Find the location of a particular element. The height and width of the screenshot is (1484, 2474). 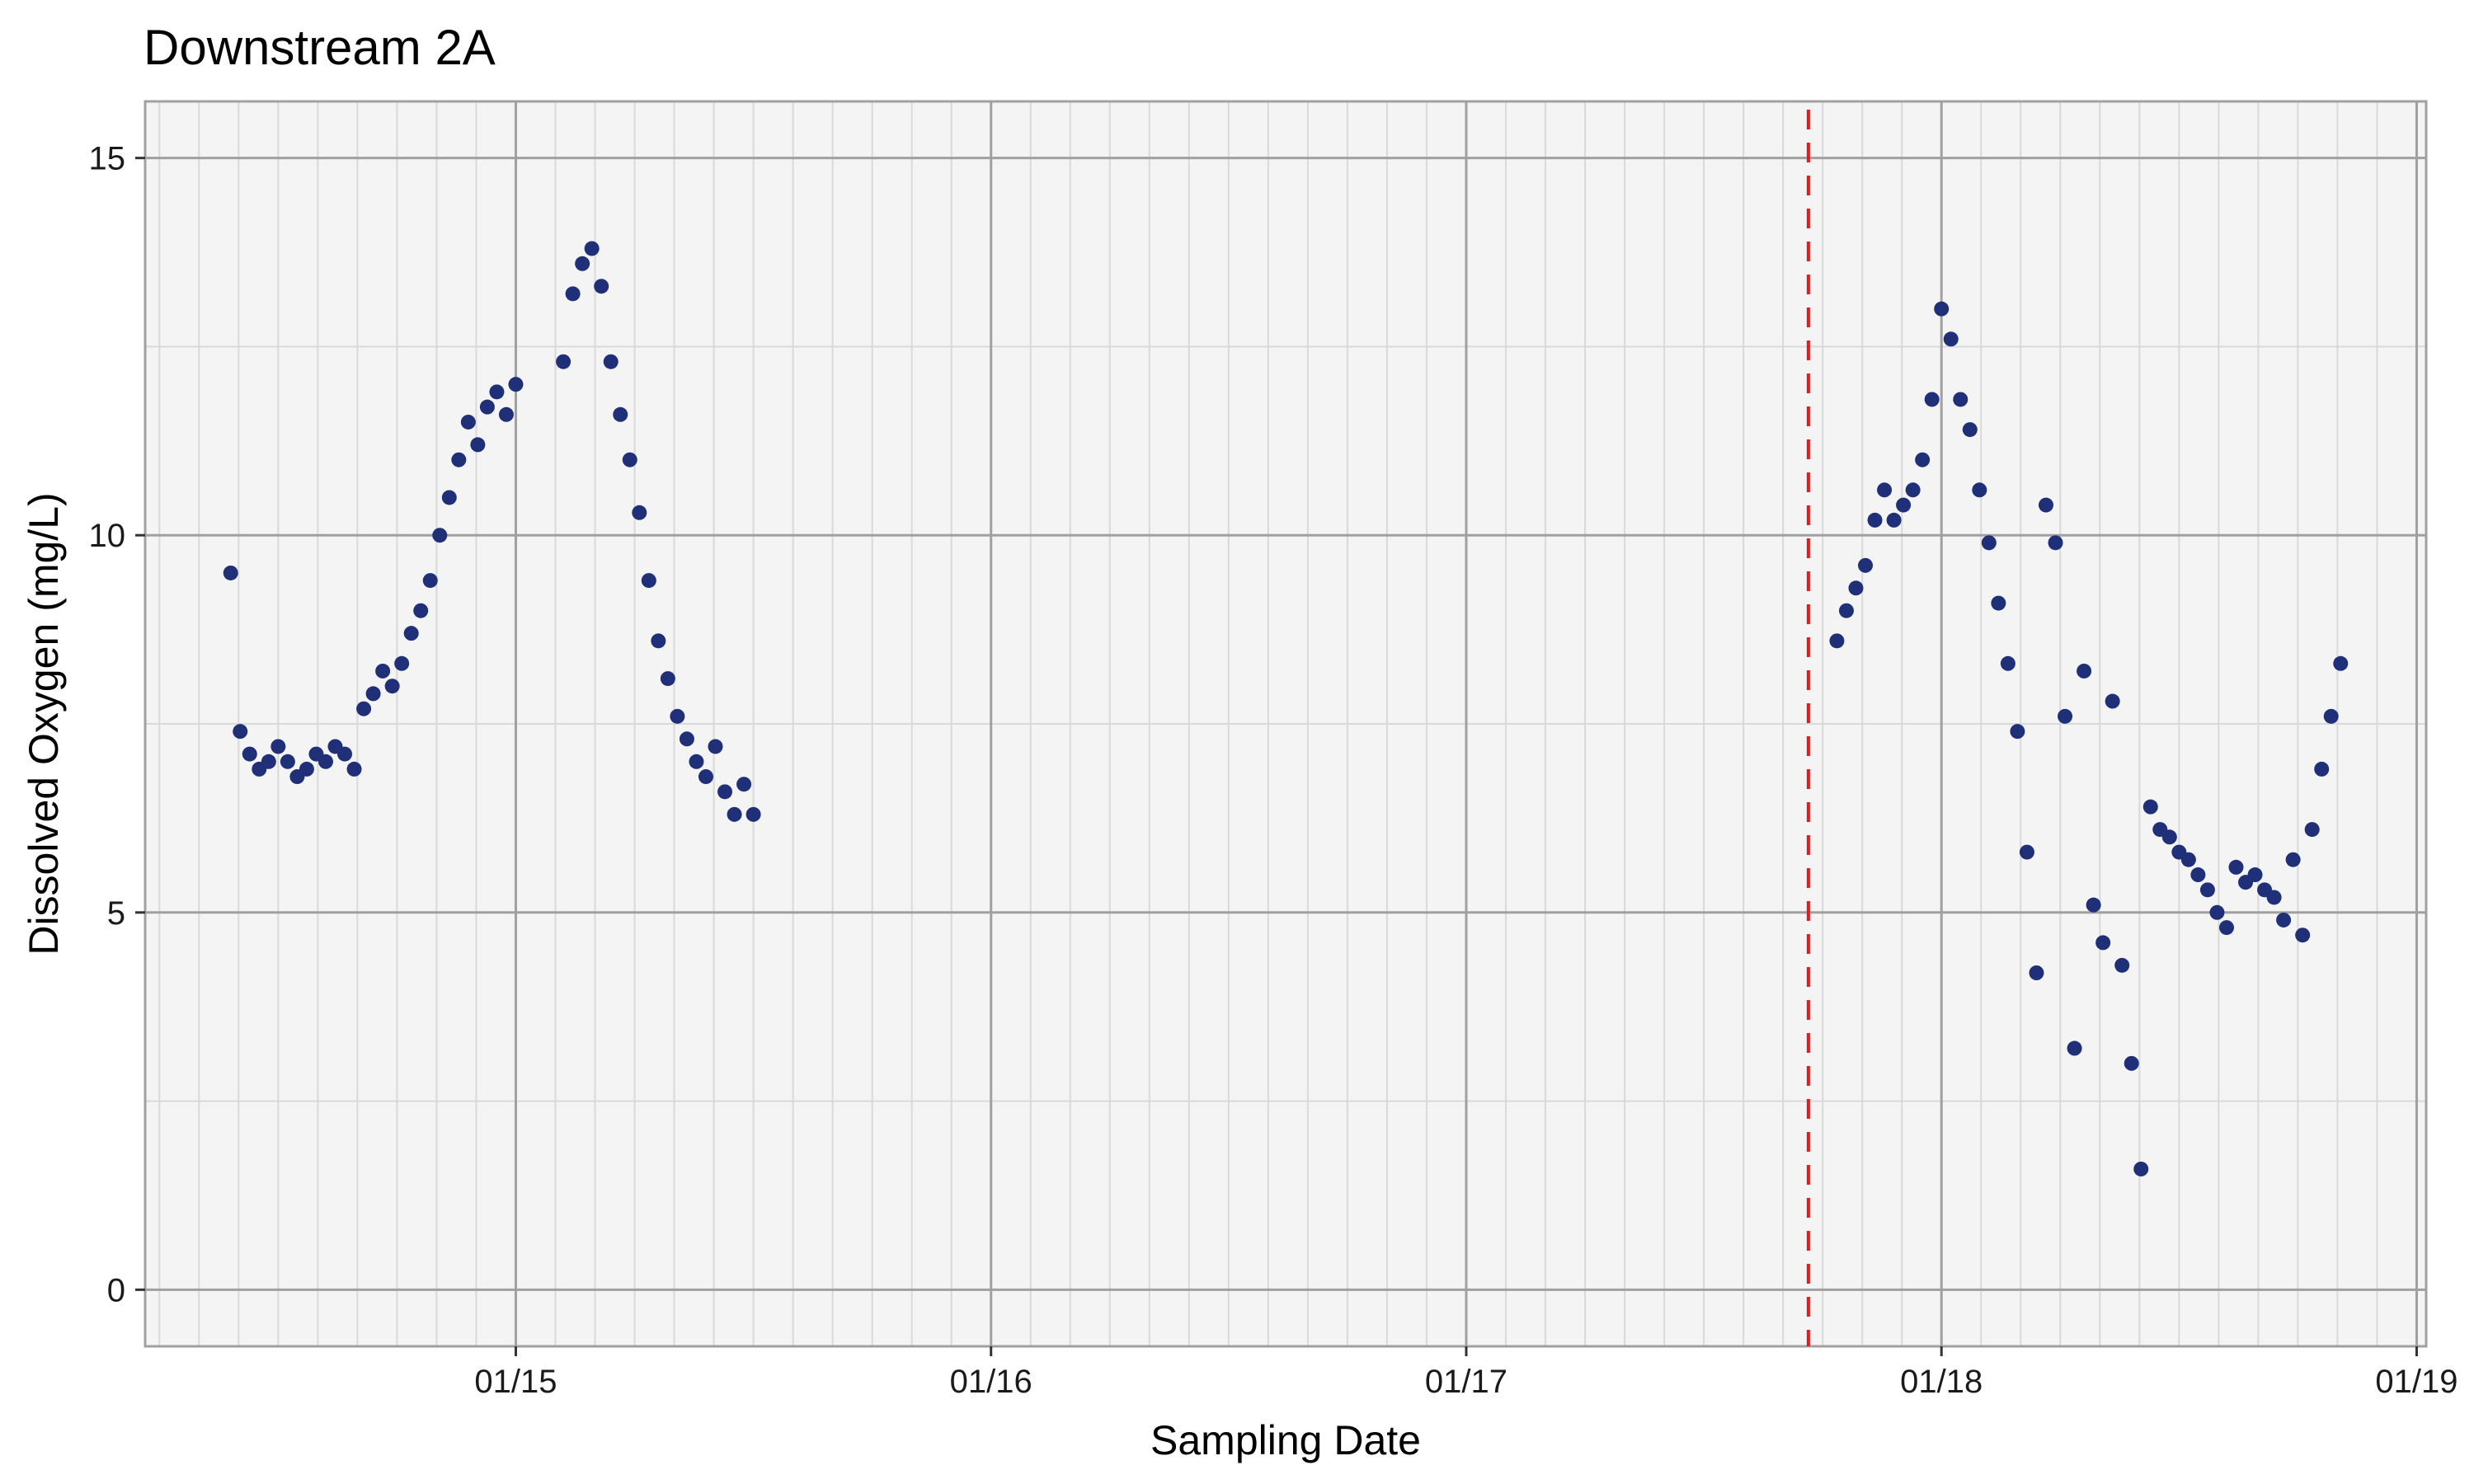

y-tick-label: 5 is located at coordinates (116, 914).